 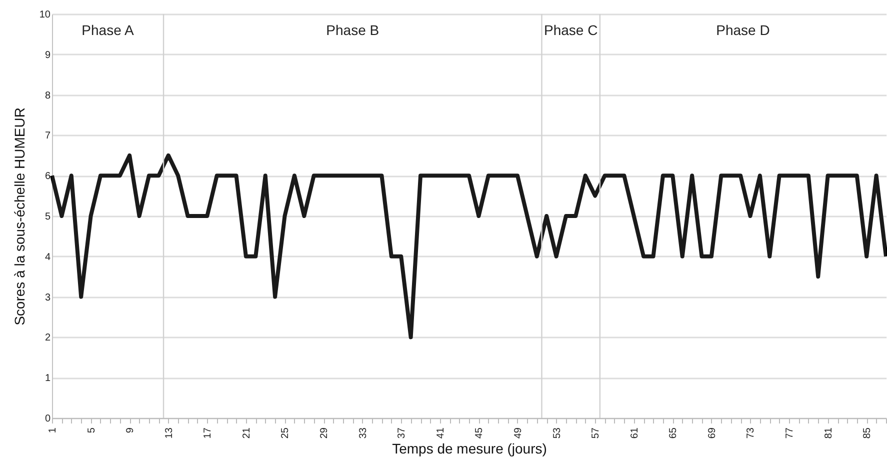 I want to click on x-tick-label: 81, so click(x=828, y=433).